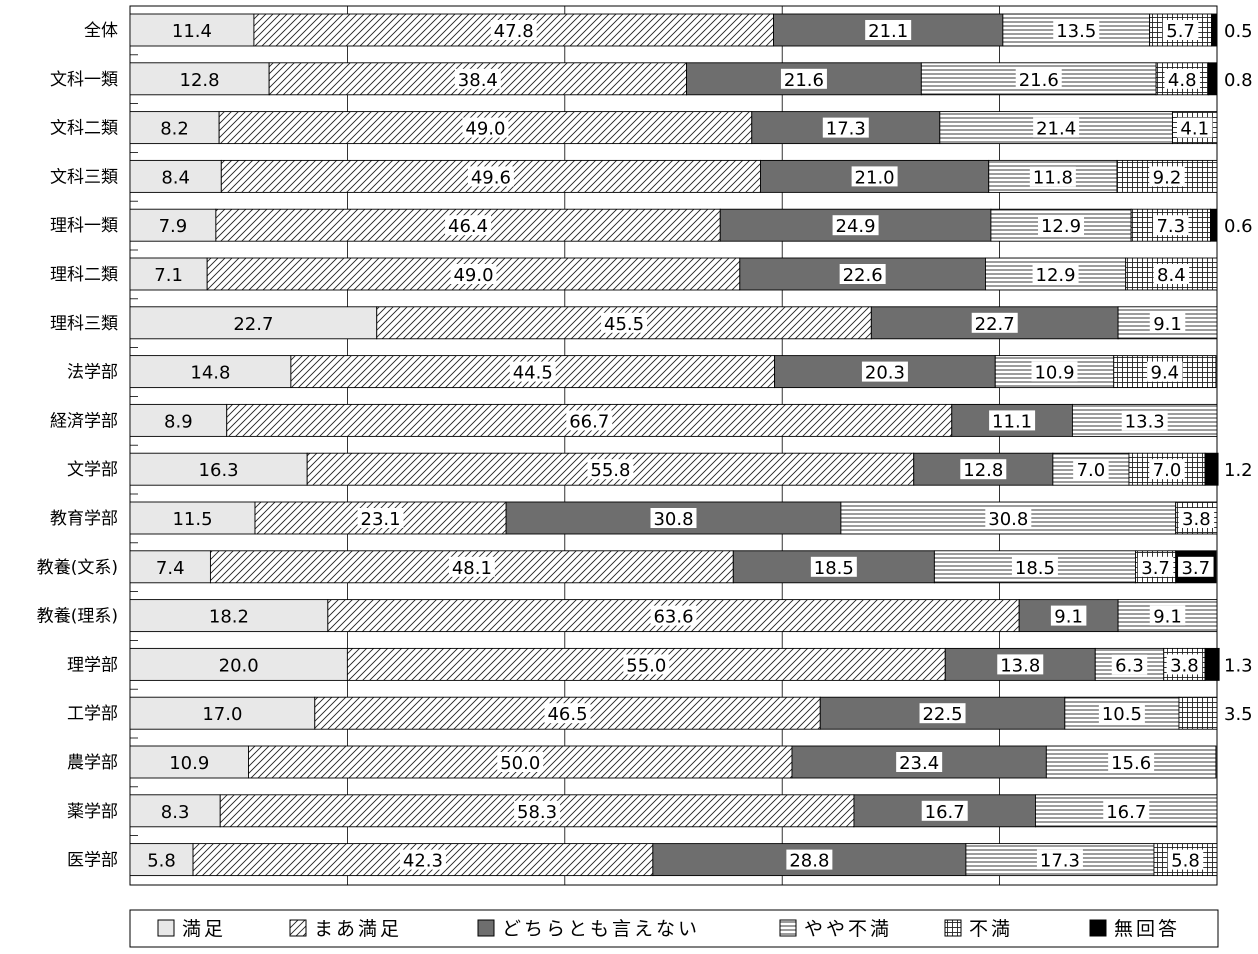 Image resolution: width=1258 pixels, height=954 pixels. What do you see at coordinates (945, 812) in the screenshot?
I see `data-label: 16.7` at bounding box center [945, 812].